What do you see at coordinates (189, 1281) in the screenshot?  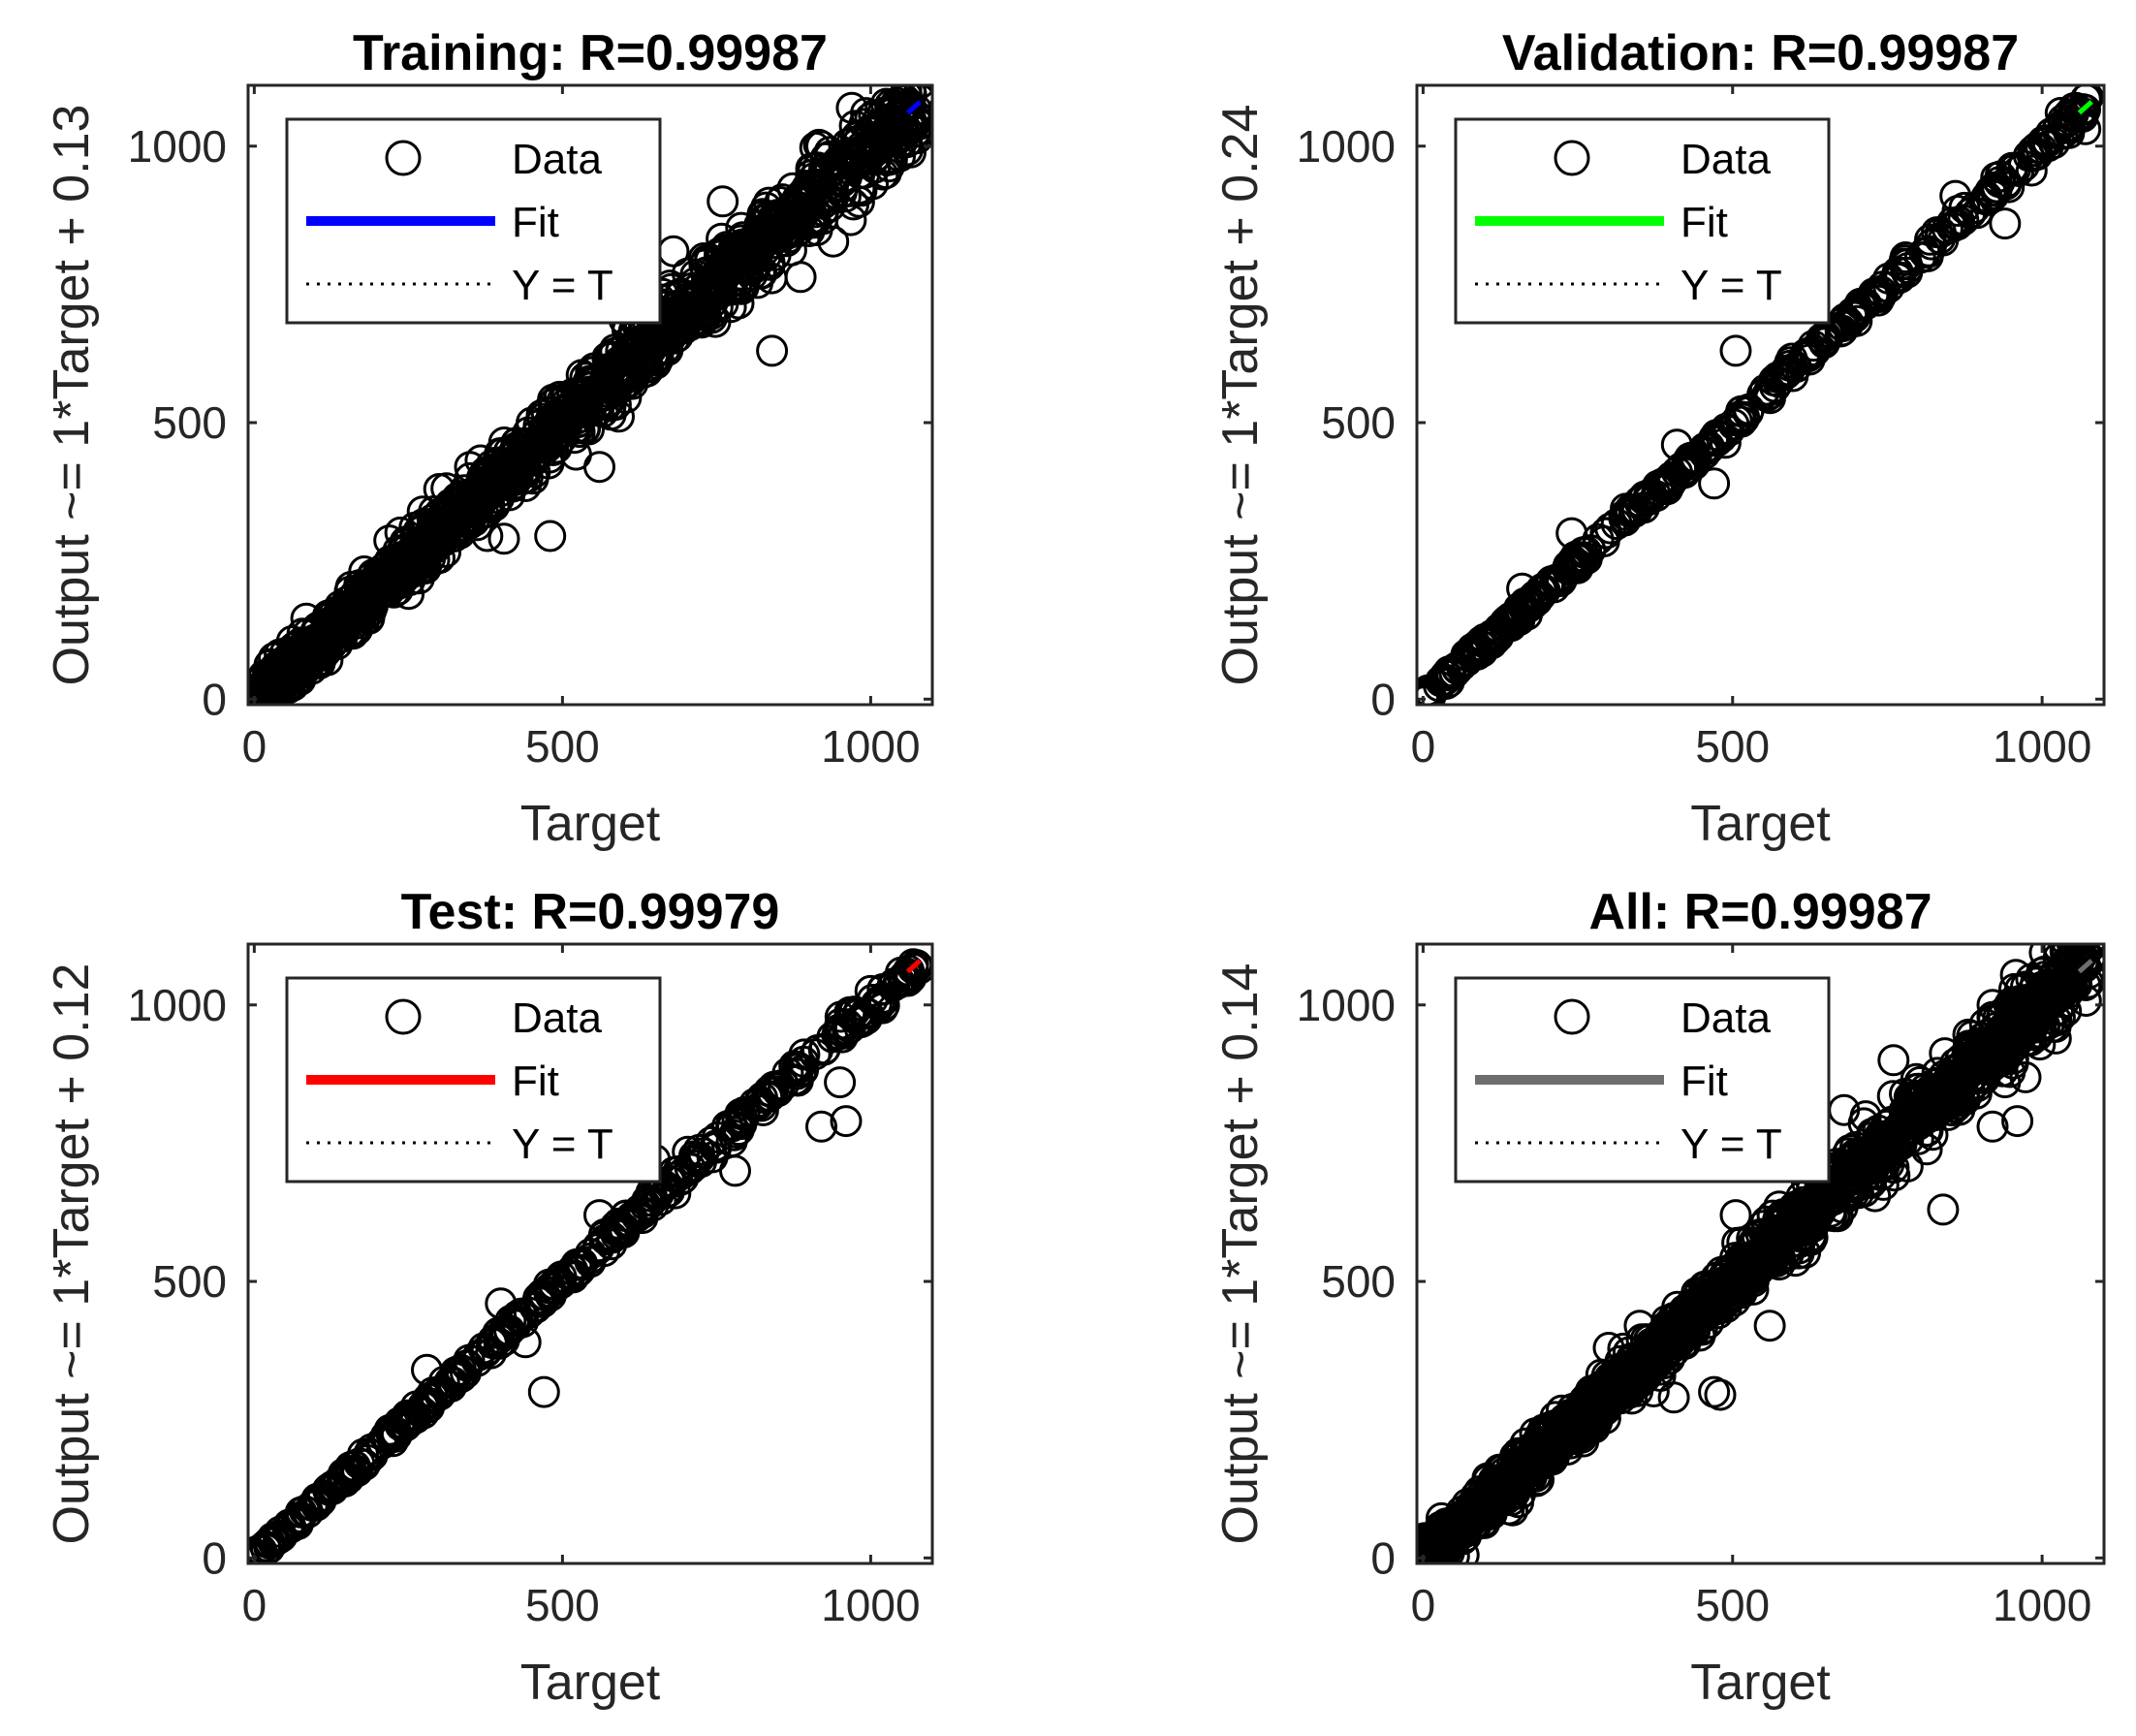 I see `y-tick-label: 500` at bounding box center [189, 1281].